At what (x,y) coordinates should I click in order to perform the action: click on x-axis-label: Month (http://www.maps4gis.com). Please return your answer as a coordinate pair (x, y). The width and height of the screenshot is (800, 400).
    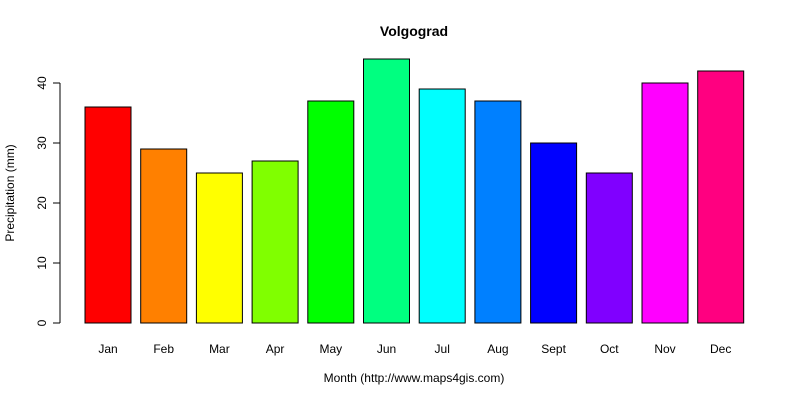
    Looking at the image, I should click on (414, 378).